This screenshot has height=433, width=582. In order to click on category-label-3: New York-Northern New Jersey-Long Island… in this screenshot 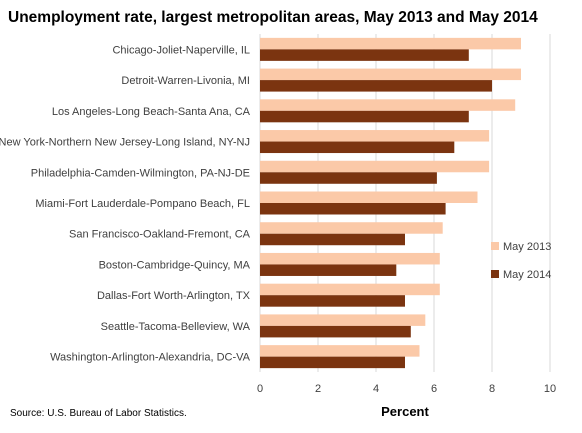, I will do `click(125, 143)`.